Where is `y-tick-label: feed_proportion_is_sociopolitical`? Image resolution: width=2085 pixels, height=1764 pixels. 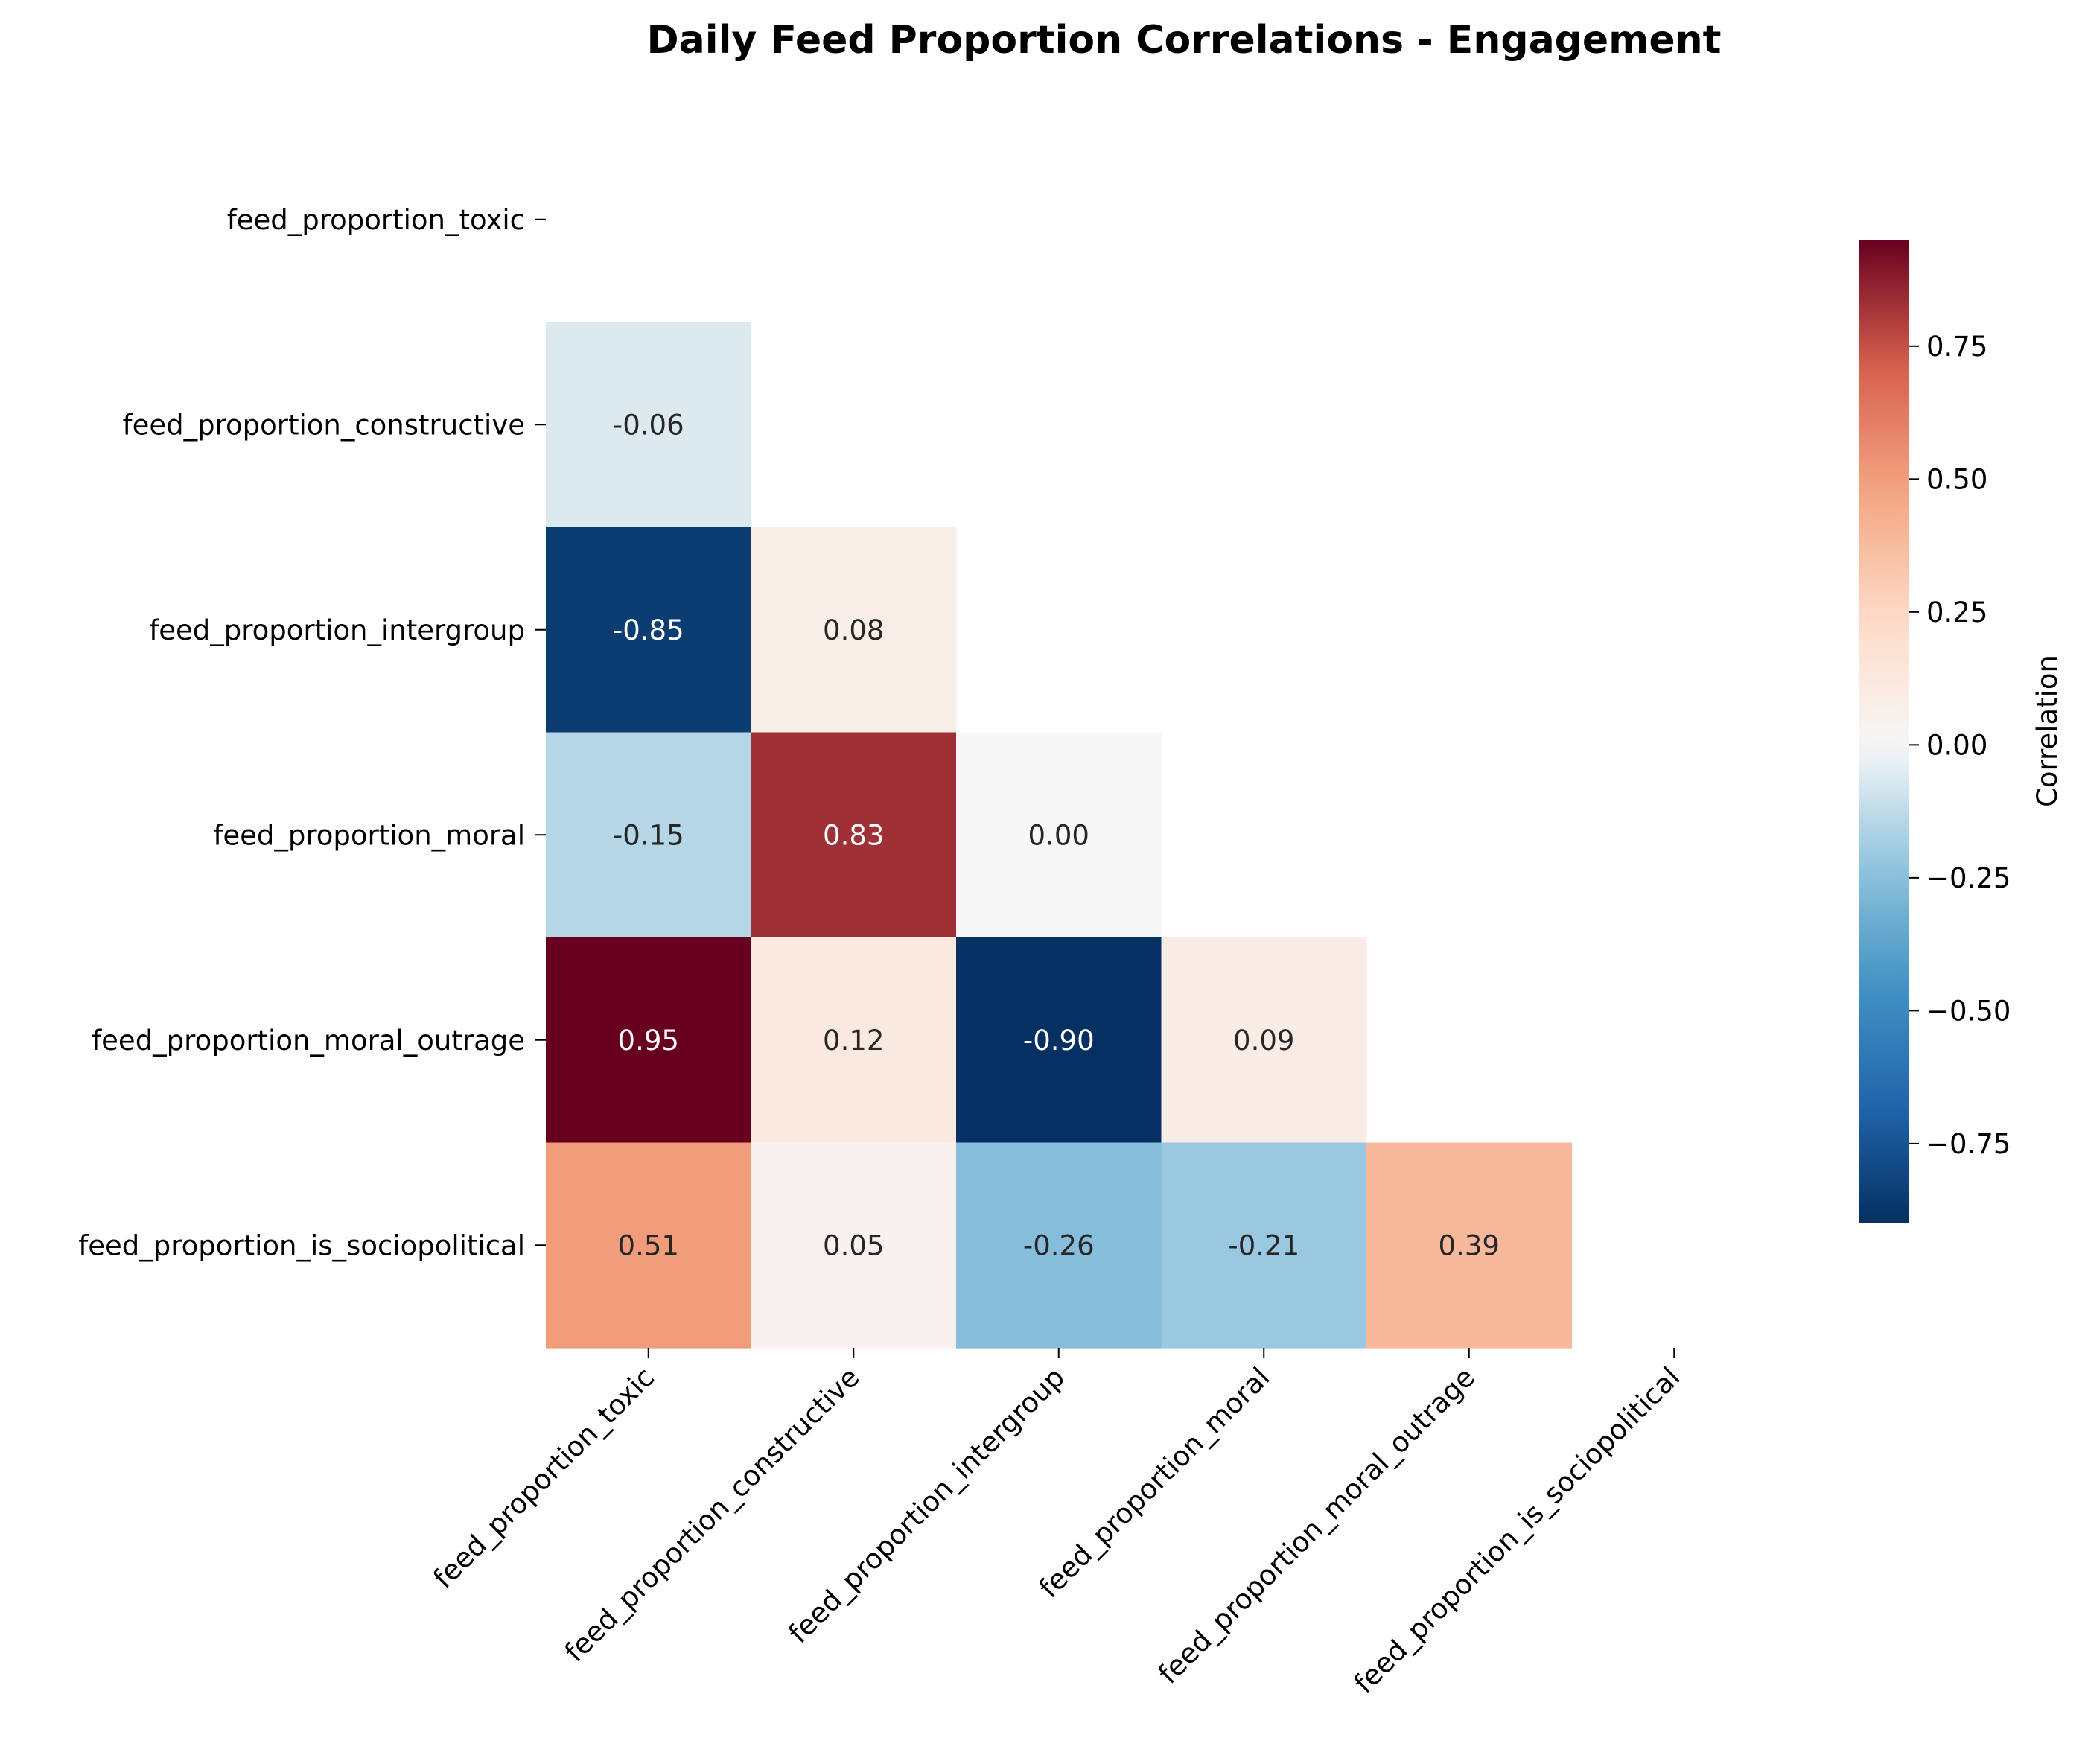
y-tick-label: feed_proportion_is_sociopolitical is located at coordinates (302, 1245).